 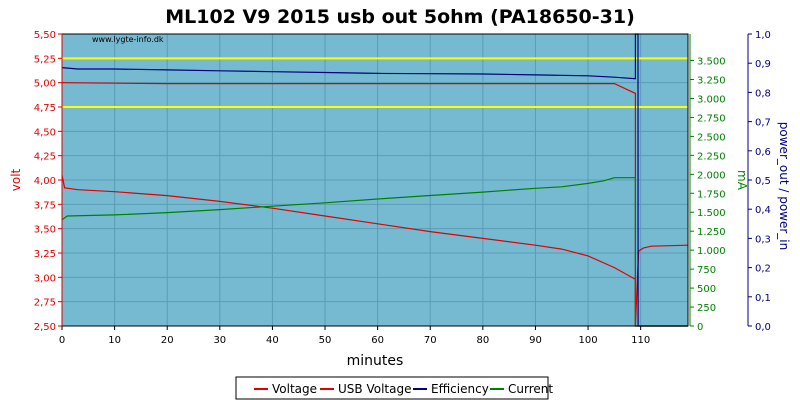 What do you see at coordinates (763, 239) in the screenshot?
I see `power-tick-label: 0,3` at bounding box center [763, 239].